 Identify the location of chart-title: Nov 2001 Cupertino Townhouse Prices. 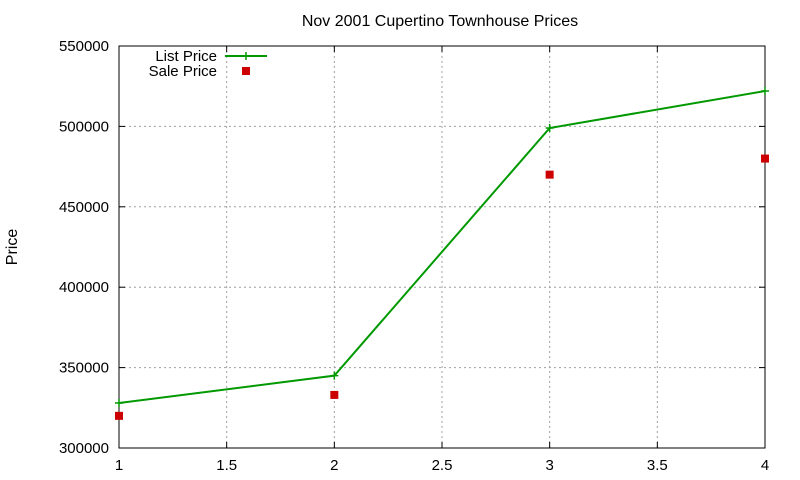
(440, 21).